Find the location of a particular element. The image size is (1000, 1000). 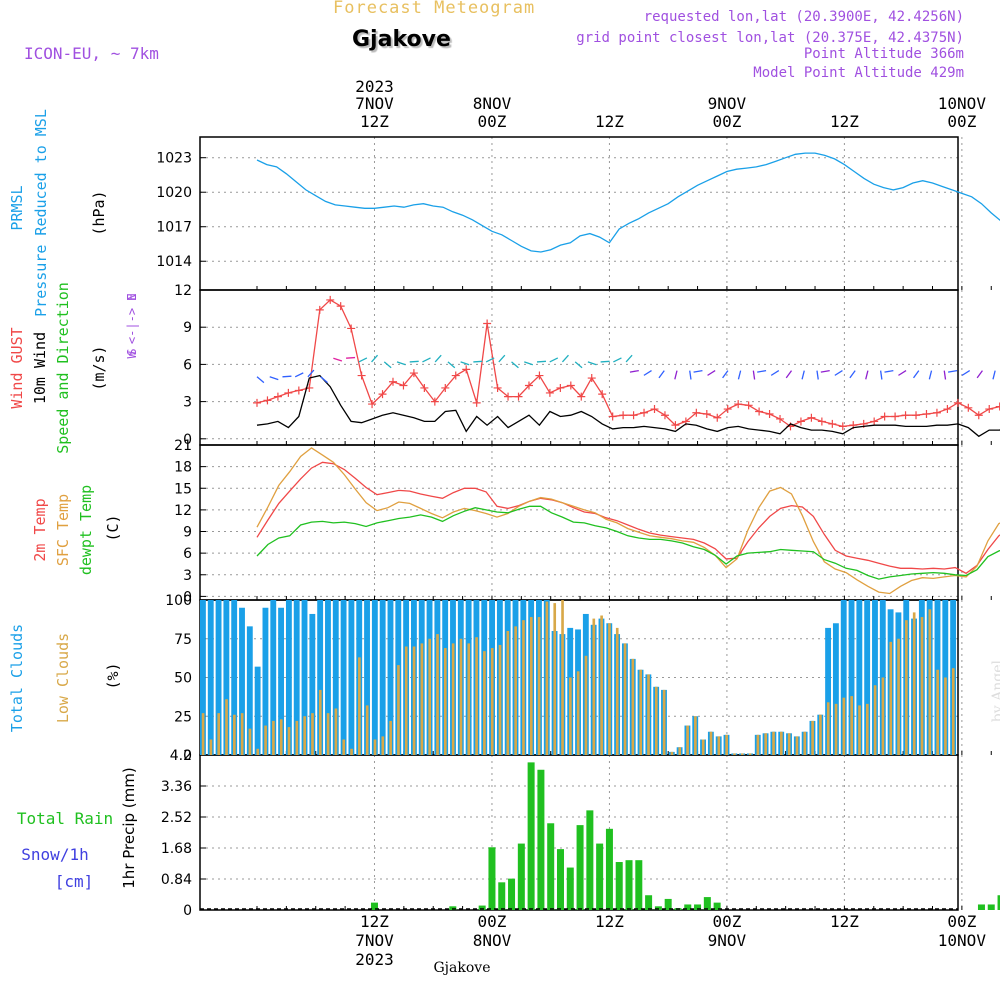

pressure-sublabel: Pressure Reduced to MSL is located at coordinates (41, 213).